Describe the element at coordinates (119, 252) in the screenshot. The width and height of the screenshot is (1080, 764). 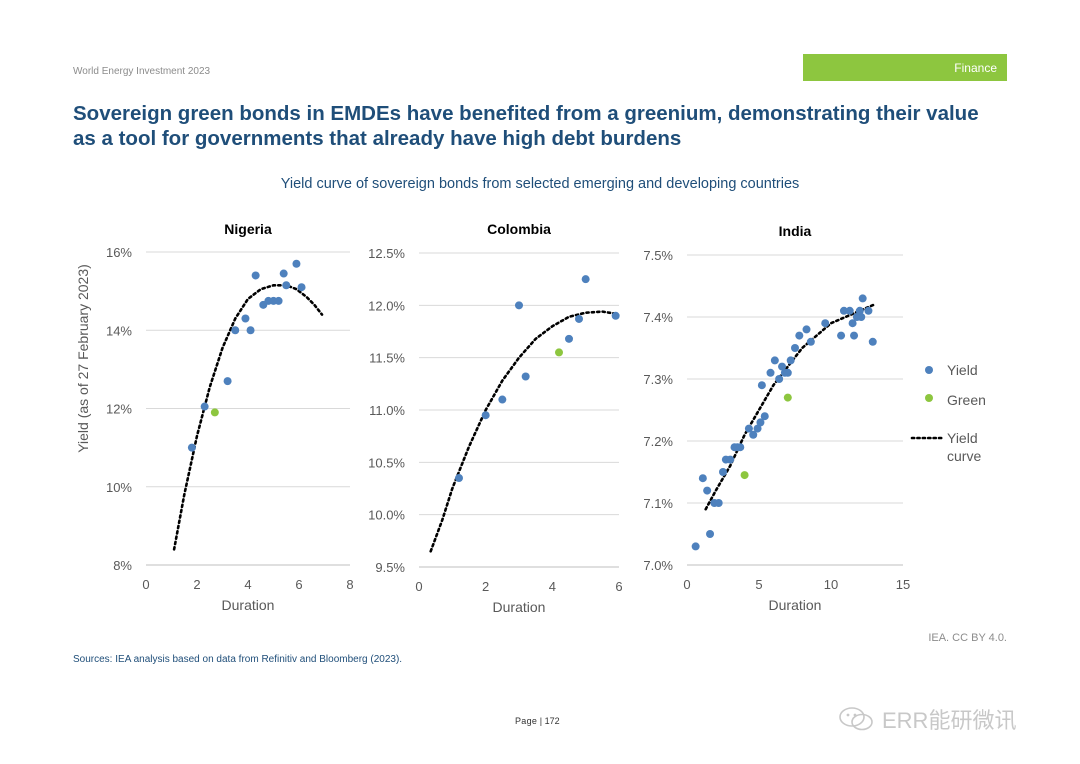
I see `nigeria-y-tick-label: 16%` at that location.